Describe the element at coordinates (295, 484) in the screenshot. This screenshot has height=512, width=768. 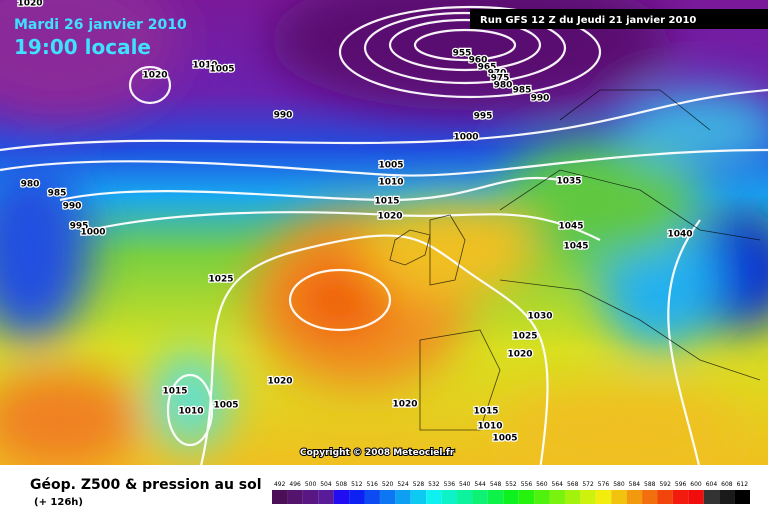
I see `scale-label: 496` at that location.